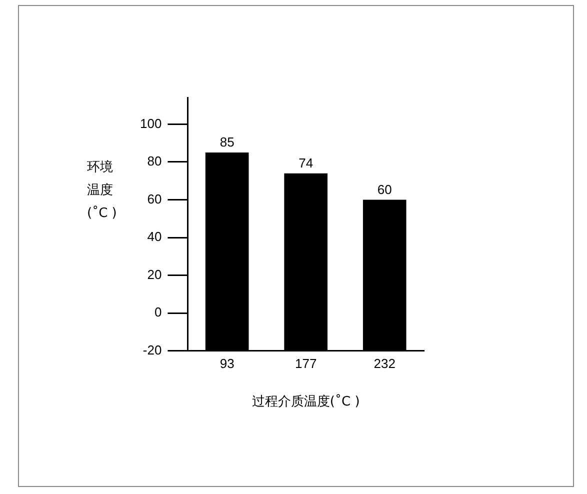 Image resolution: width=587 pixels, height=494 pixels. I want to click on y-tick-label: 20, so click(154, 274).